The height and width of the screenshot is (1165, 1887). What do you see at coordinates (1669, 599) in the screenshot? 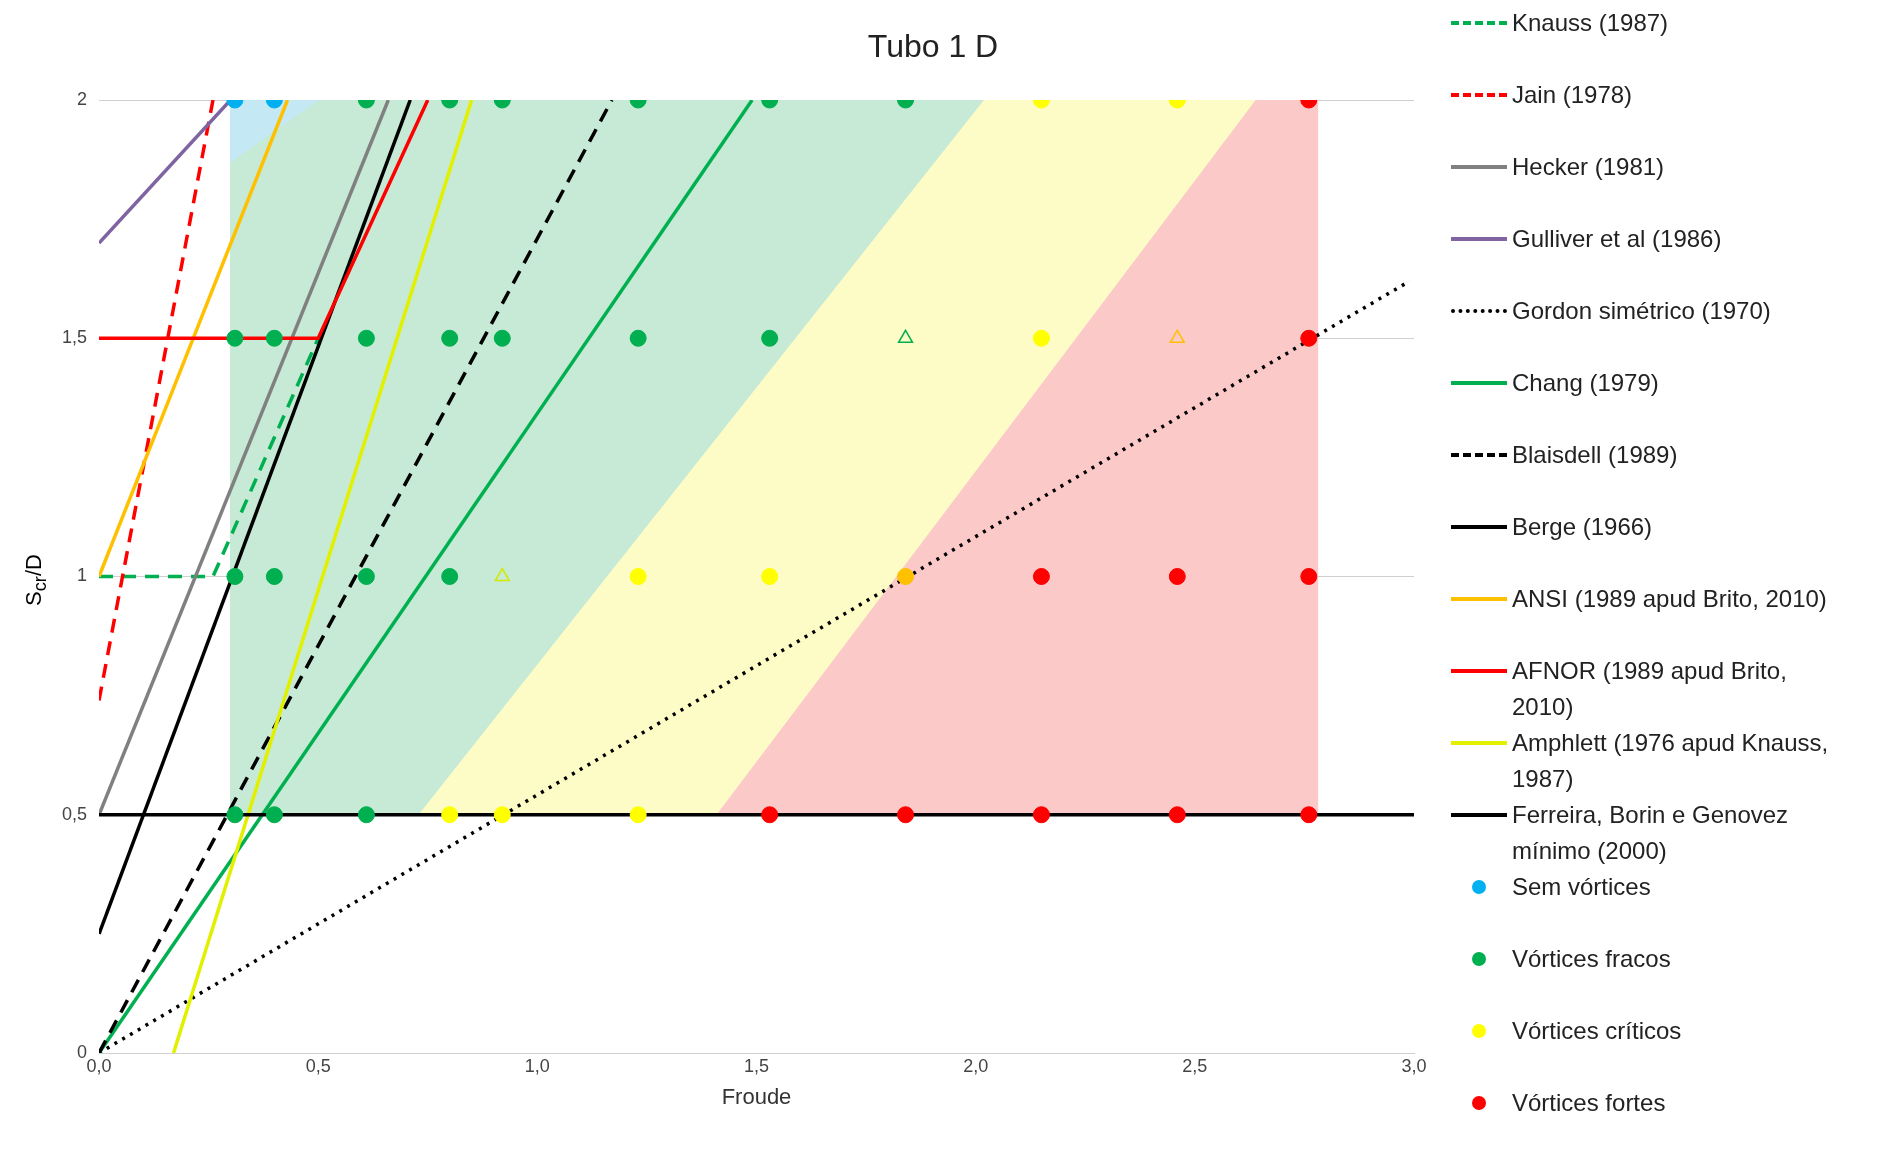
I see `legend-label: ANSI (1989 apud Brito, 2010)` at bounding box center [1669, 599].